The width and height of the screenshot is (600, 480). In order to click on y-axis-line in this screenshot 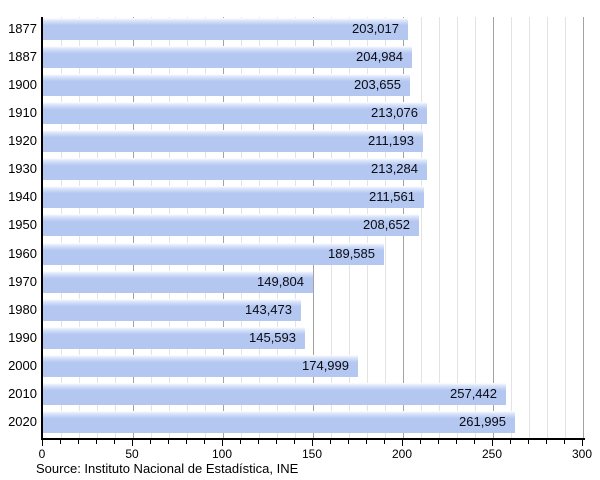, I will do `click(42, 228)`.